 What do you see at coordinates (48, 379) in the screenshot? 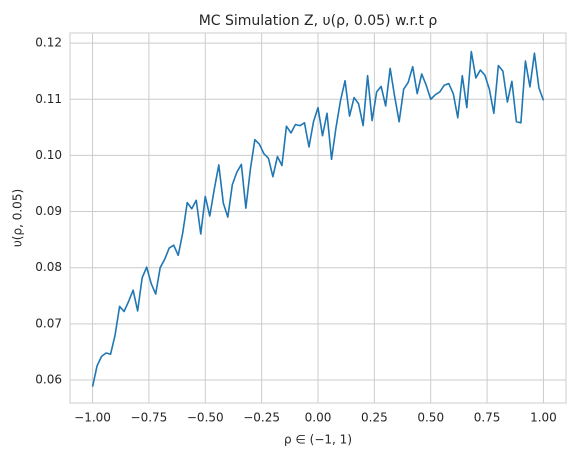
I see `y-tick-label: 0.06` at bounding box center [48, 379].